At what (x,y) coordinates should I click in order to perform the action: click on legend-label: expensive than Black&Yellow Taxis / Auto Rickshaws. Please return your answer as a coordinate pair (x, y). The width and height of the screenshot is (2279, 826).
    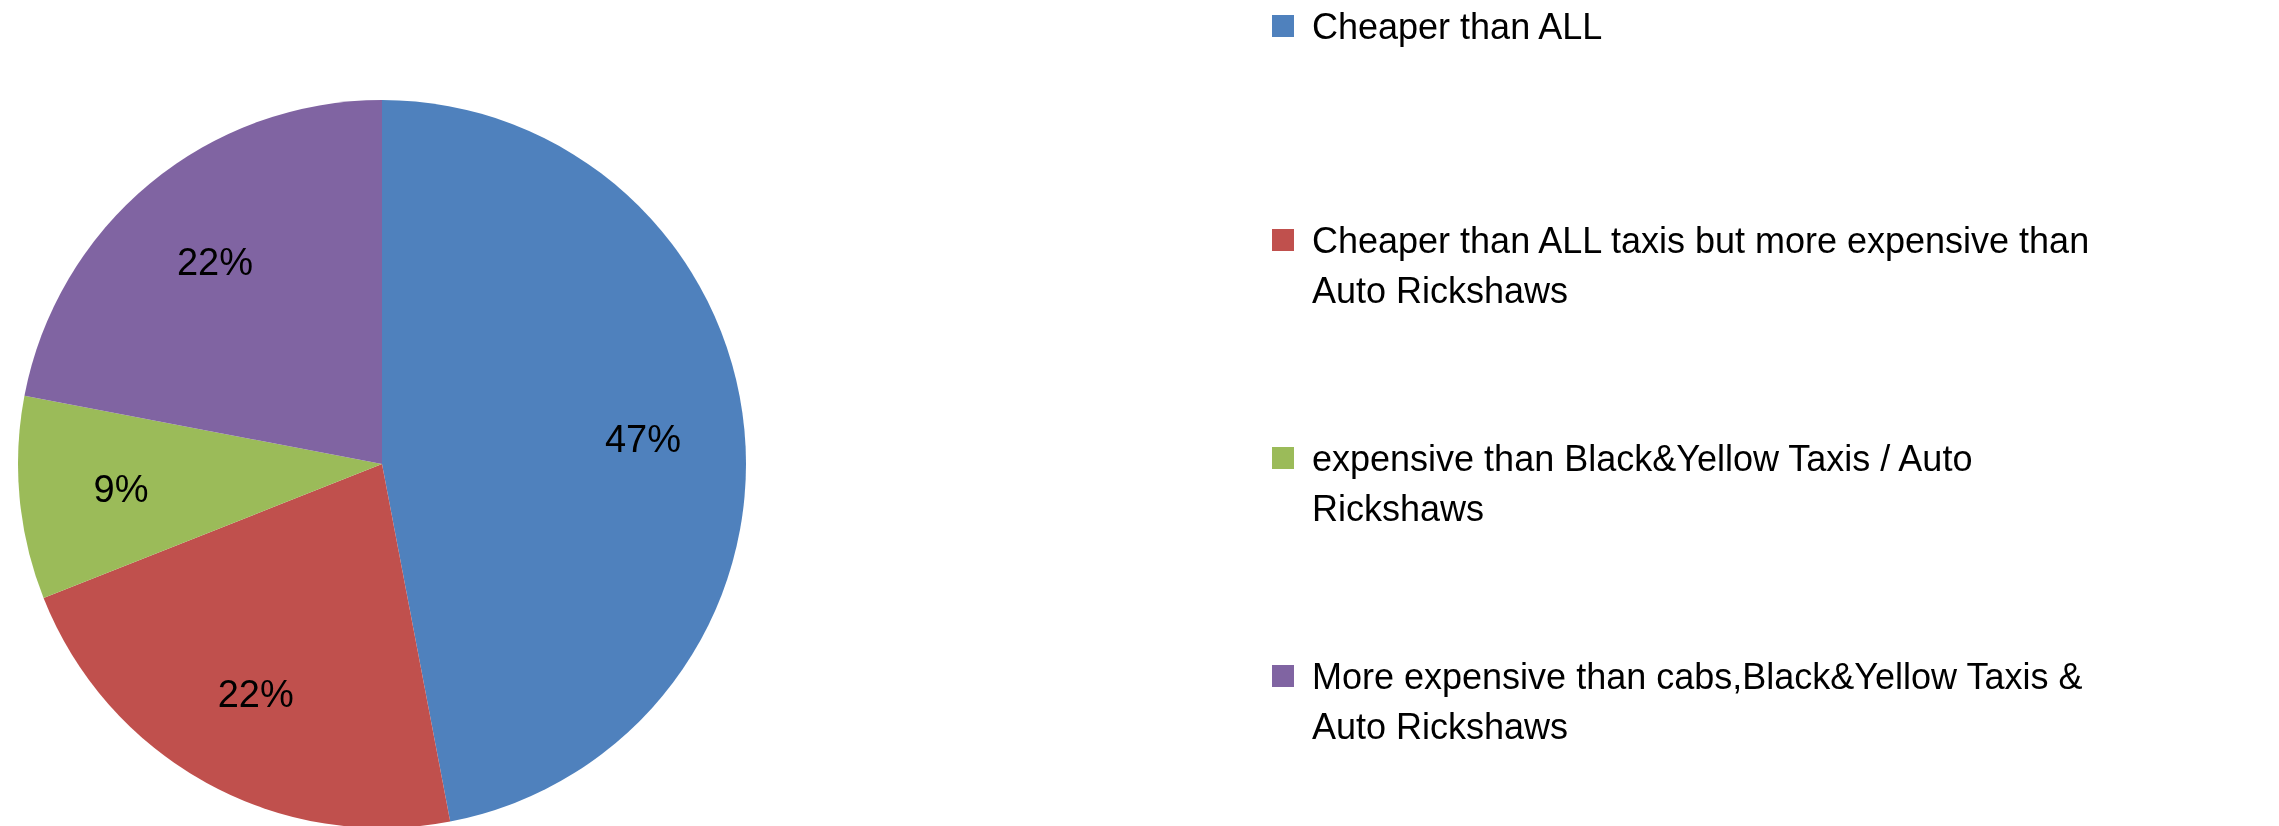
    Looking at the image, I should click on (1642, 483).